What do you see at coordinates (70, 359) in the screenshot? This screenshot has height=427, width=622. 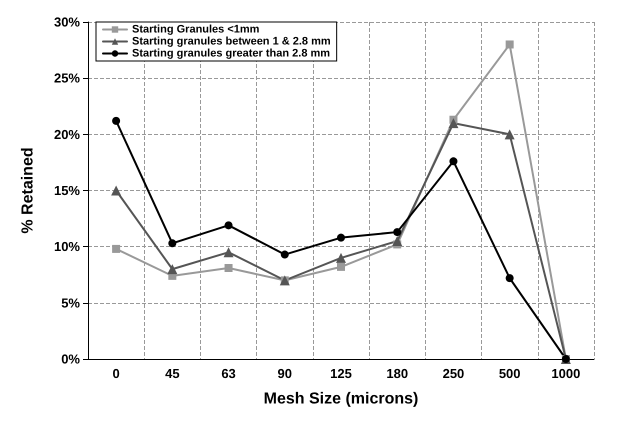 I see `y-tick-label: 0%` at bounding box center [70, 359].